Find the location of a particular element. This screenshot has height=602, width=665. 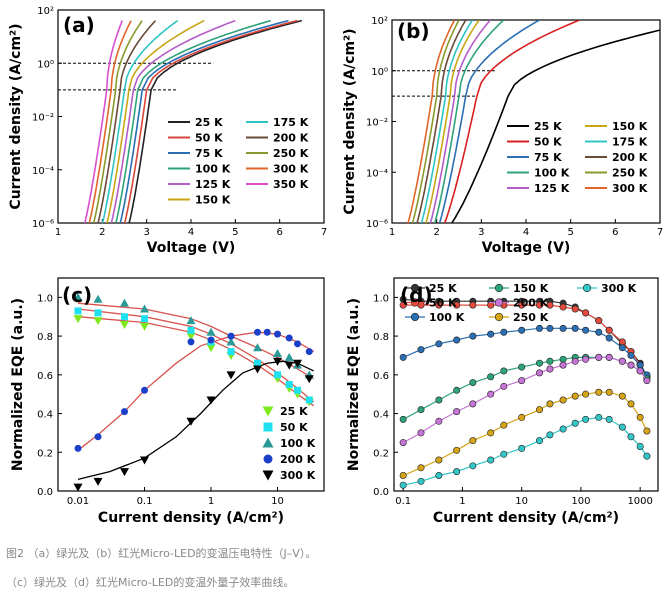

legend-label: 75 K is located at coordinates (548, 157).